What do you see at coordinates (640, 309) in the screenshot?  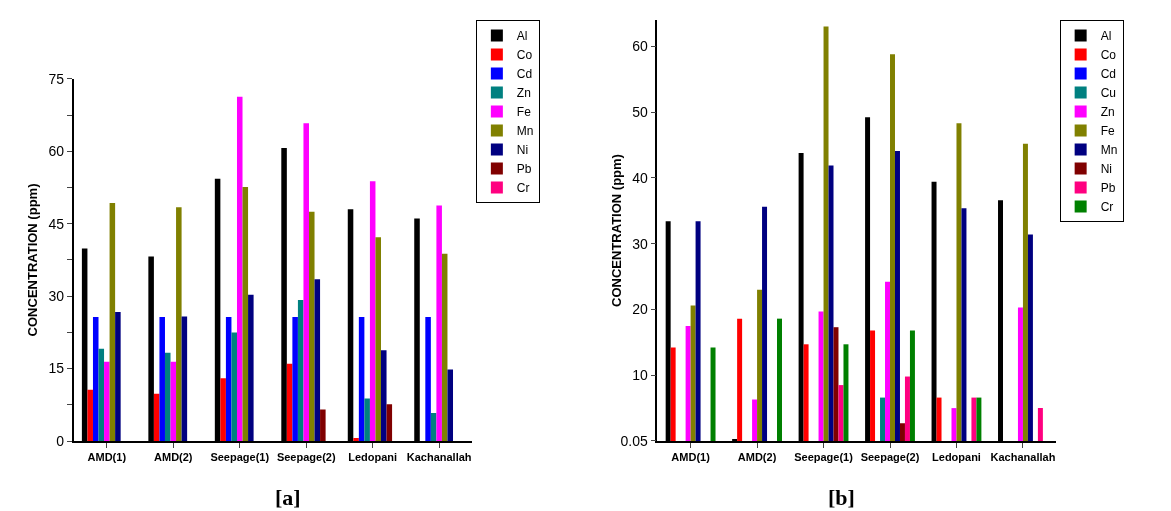 I see `y-tick-label: 20` at bounding box center [640, 309].